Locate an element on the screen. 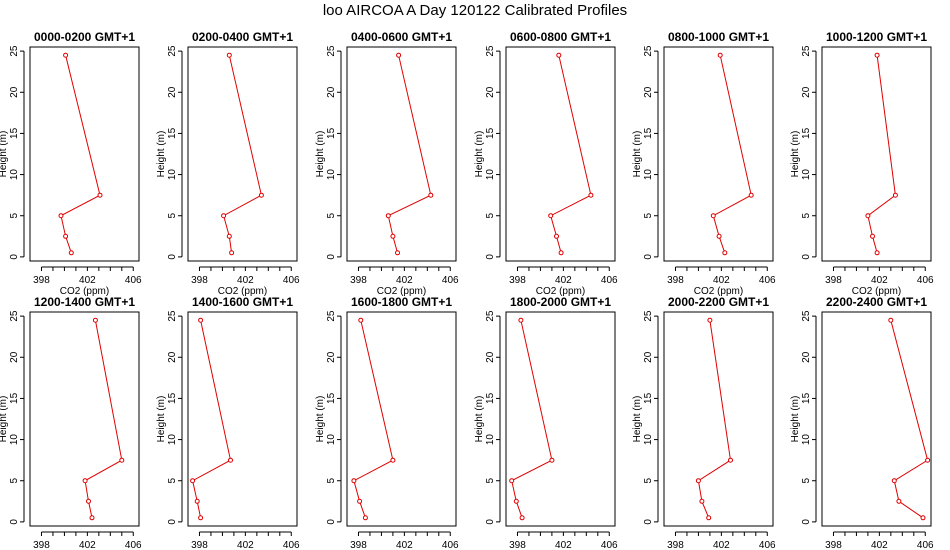 This screenshot has height=550, width=950. panel-title: 2000-2200 GMT+1 is located at coordinates (718, 302).